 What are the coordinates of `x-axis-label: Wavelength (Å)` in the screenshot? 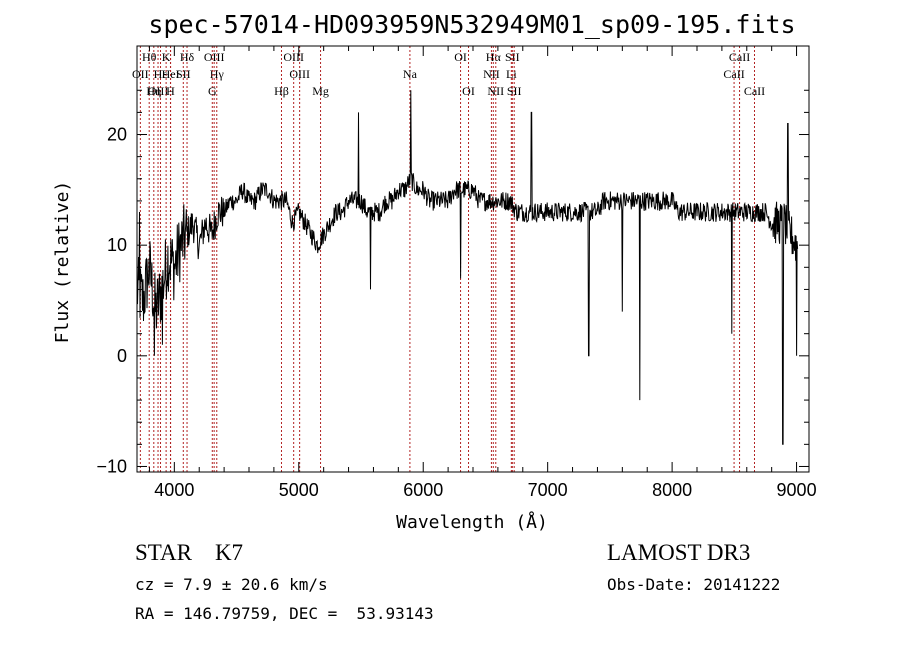 It's located at (472, 522).